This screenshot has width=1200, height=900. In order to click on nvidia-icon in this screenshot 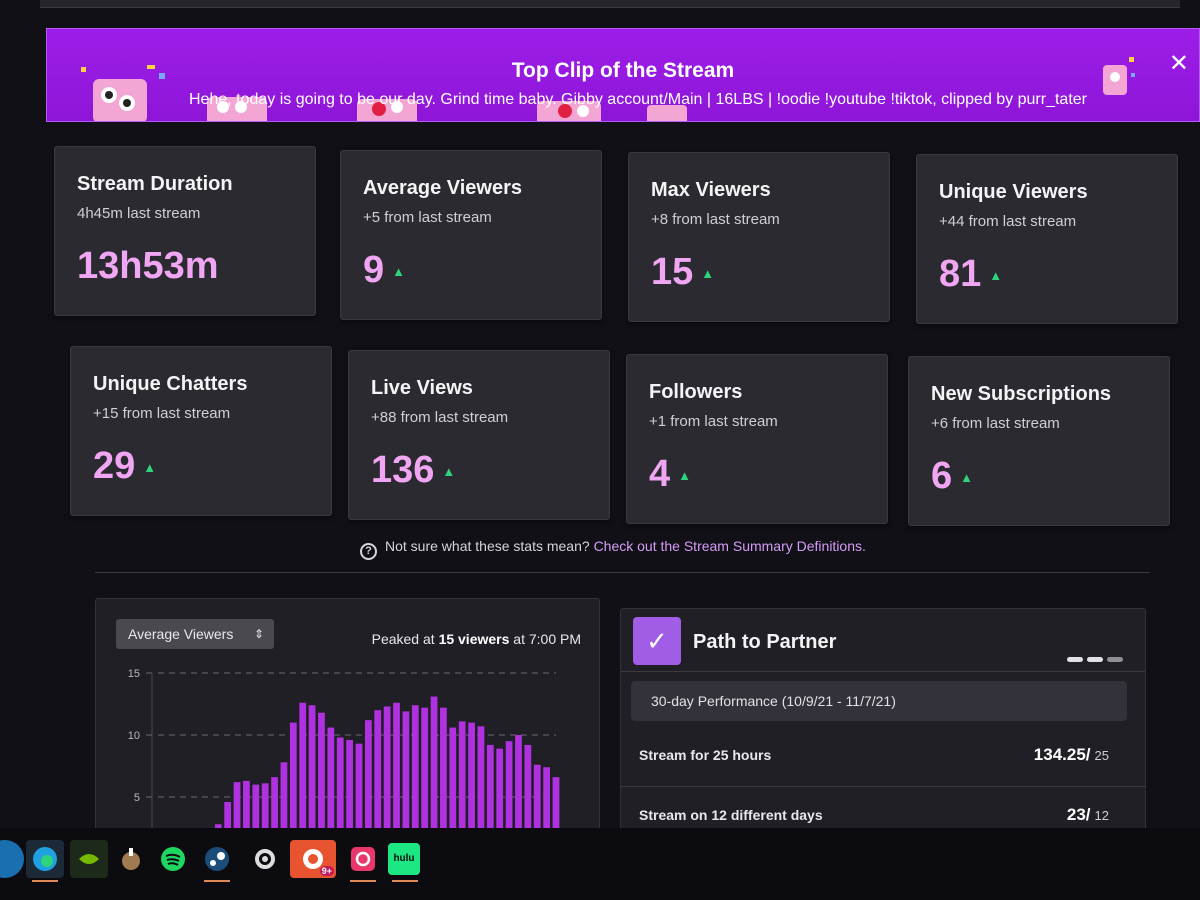, I will do `click(89, 859)`.